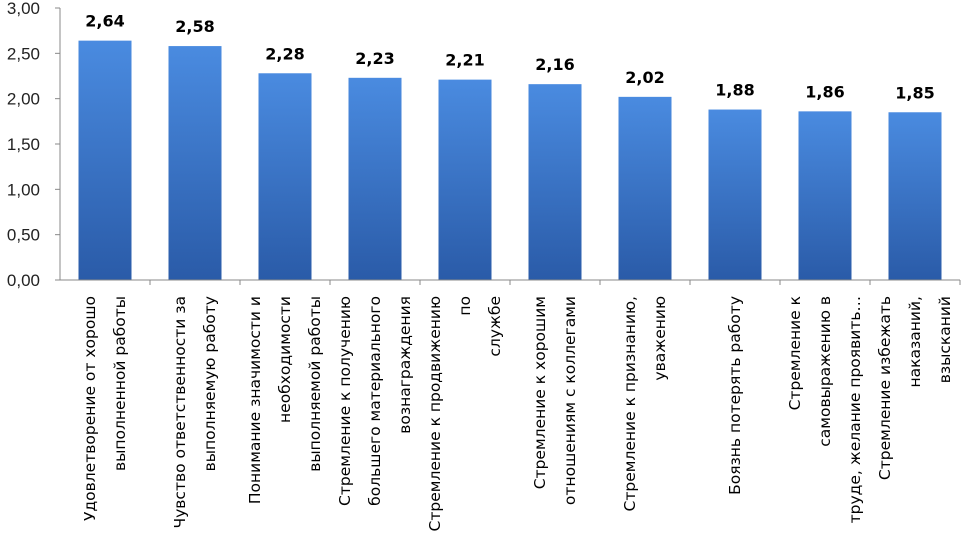 This screenshot has height=551, width=965. What do you see at coordinates (23, 99) in the screenshot?
I see `y-tick-label: 2,00` at bounding box center [23, 99].